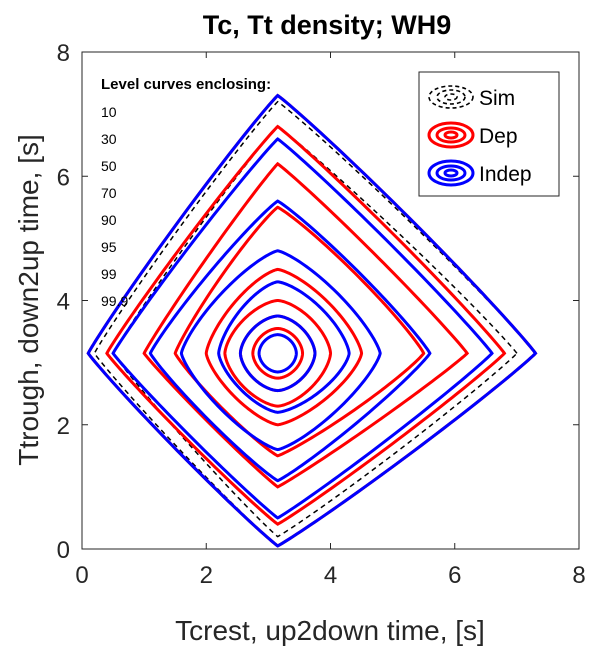 The image size is (598, 655). I want to click on level-item: 70, so click(109, 193).